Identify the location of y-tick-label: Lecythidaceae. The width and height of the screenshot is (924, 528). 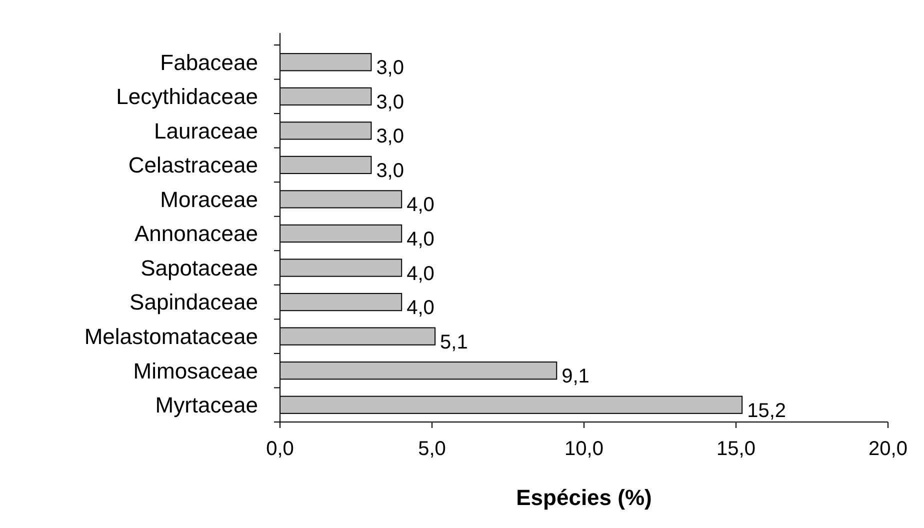
(187, 97).